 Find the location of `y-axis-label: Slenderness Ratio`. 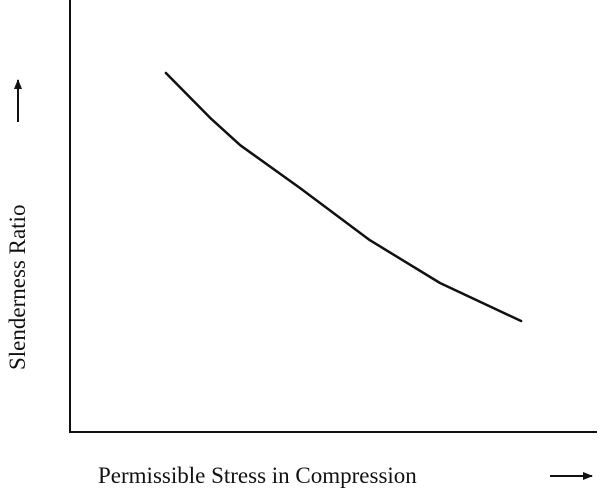

y-axis-label: Slenderness Ratio is located at coordinates (17, 287).